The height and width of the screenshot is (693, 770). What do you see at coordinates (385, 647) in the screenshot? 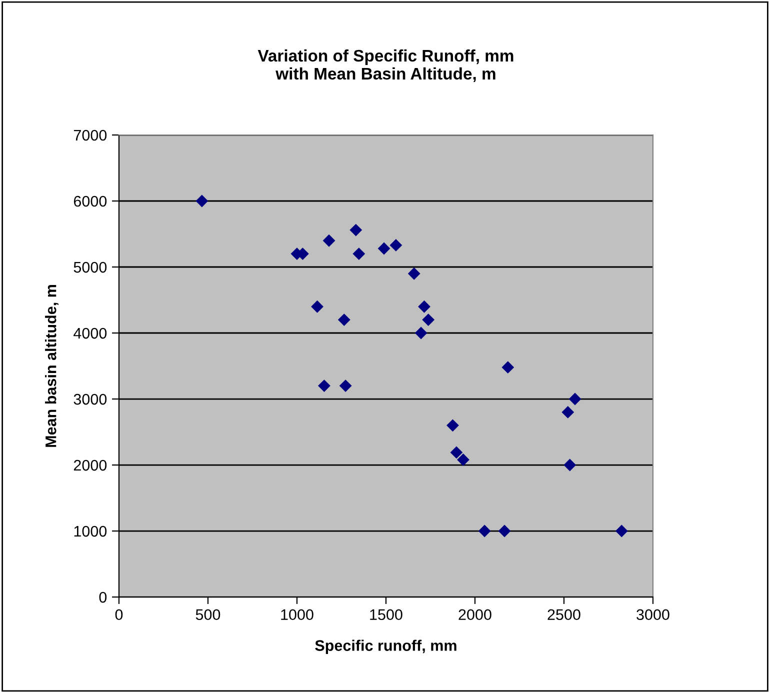
I see `x-axis-title: Specific runoff, mm` at bounding box center [385, 647].